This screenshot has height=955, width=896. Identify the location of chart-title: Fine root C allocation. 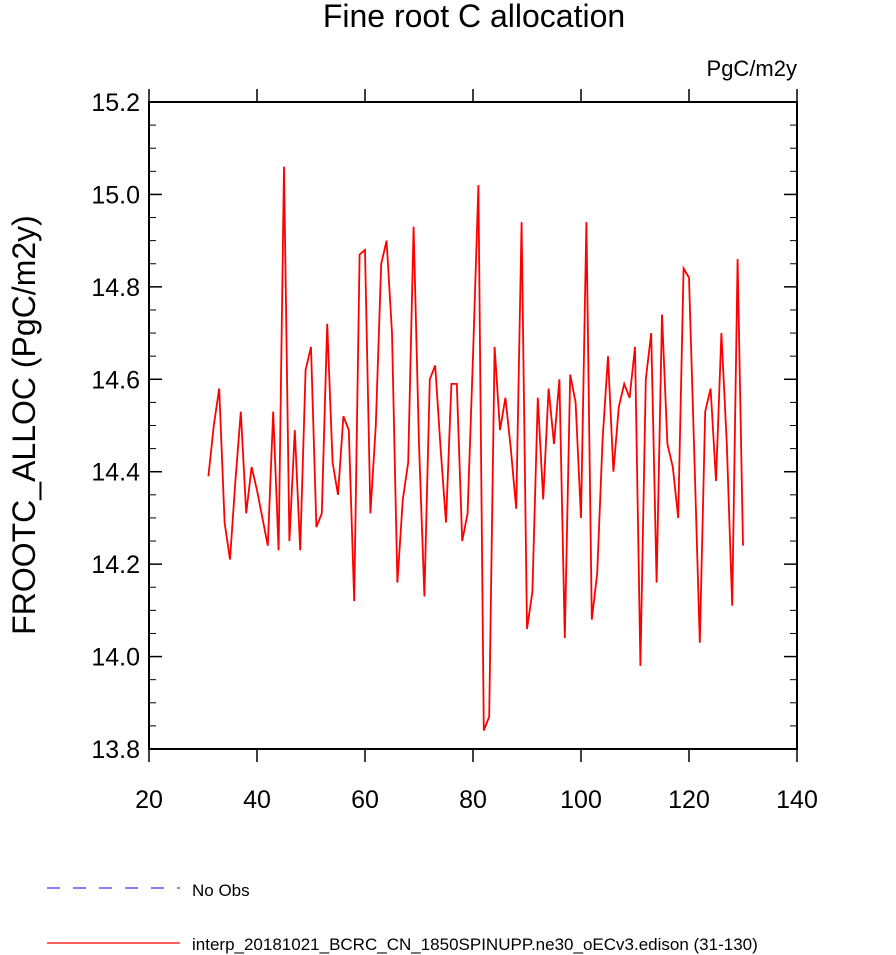
(474, 17).